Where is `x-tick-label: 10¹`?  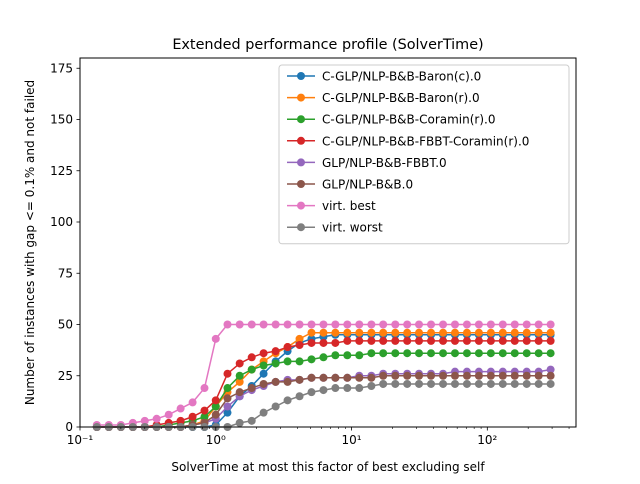 x-tick-label: 10¹ is located at coordinates (351, 440).